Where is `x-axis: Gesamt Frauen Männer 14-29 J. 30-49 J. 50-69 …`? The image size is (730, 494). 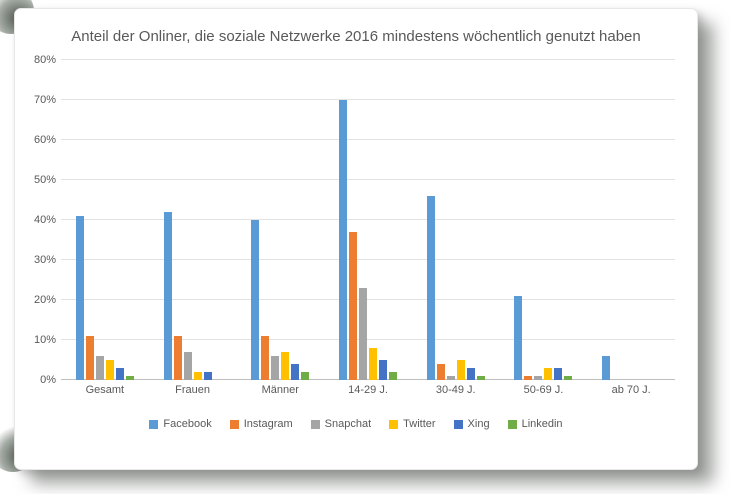
x-axis: Gesamt Frauen Männer 14-29 J. 30-49 J. 50-69 … is located at coordinates (368, 390).